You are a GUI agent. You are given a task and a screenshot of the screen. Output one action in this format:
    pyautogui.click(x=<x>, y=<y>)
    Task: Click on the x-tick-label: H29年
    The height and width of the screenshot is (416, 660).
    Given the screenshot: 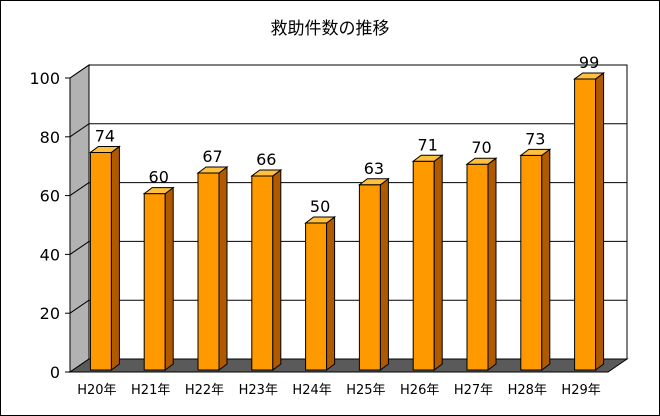 What is the action you would take?
    pyautogui.click(x=580, y=390)
    